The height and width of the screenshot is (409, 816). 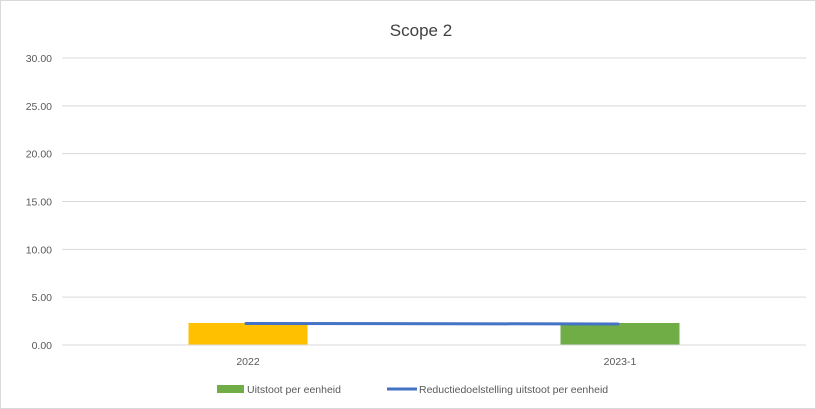 What do you see at coordinates (620, 362) in the screenshot?
I see `x-tick-label: 2023-1` at bounding box center [620, 362].